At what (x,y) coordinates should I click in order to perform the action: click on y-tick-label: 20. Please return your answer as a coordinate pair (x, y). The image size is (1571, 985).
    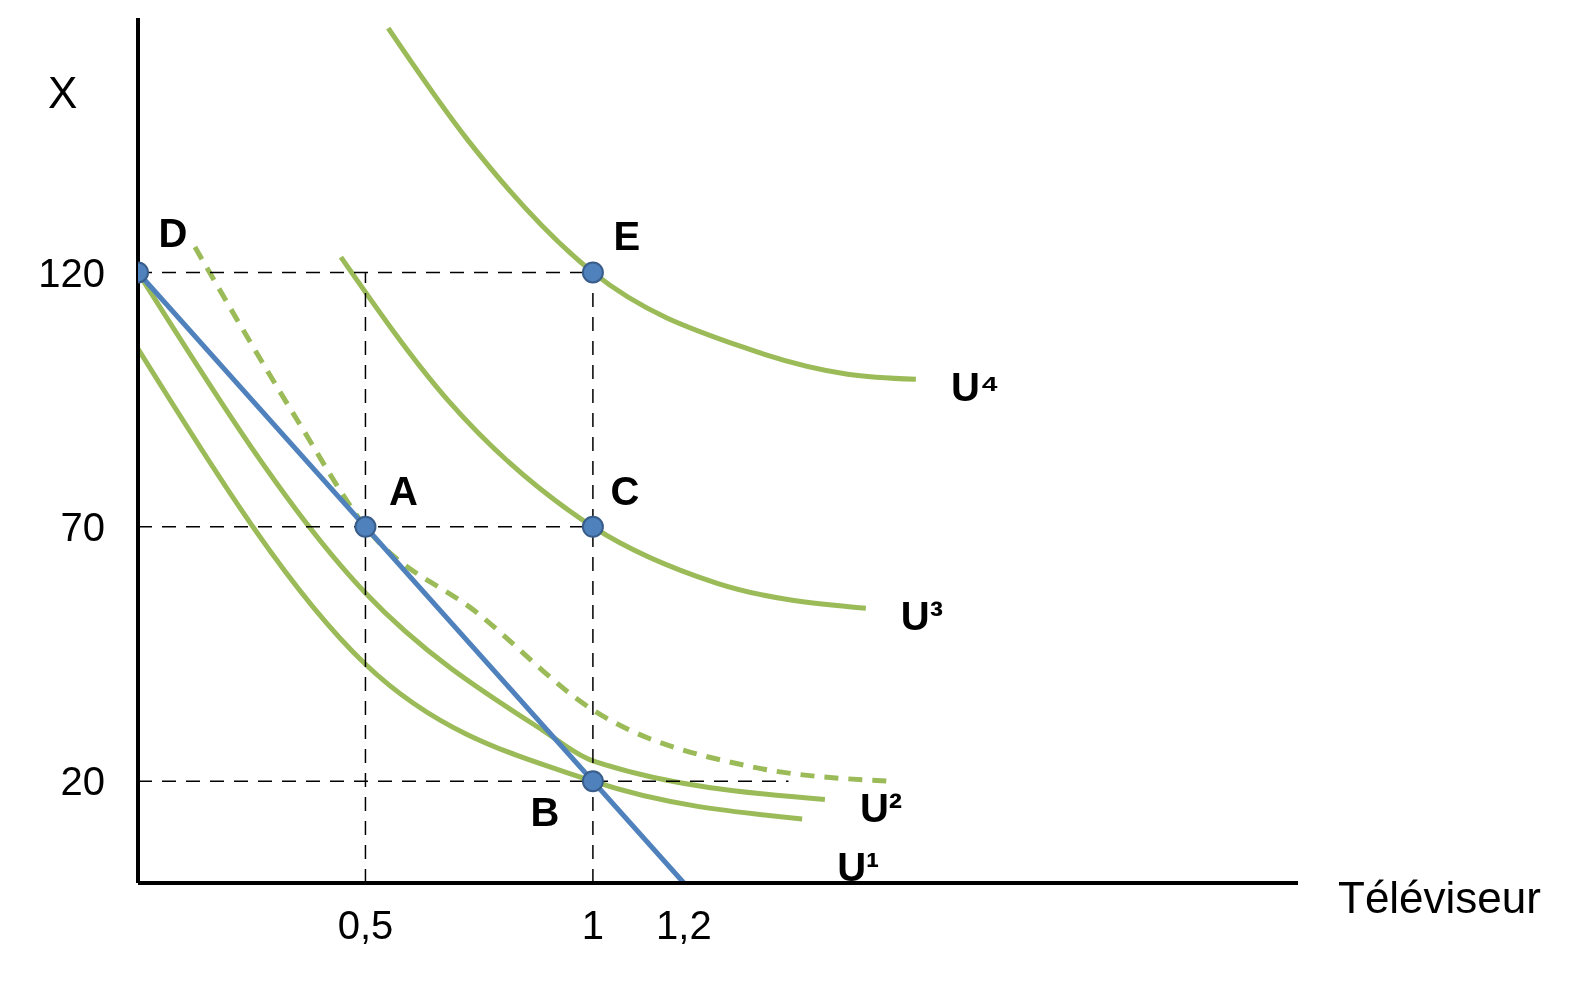
    Looking at the image, I should click on (82, 781).